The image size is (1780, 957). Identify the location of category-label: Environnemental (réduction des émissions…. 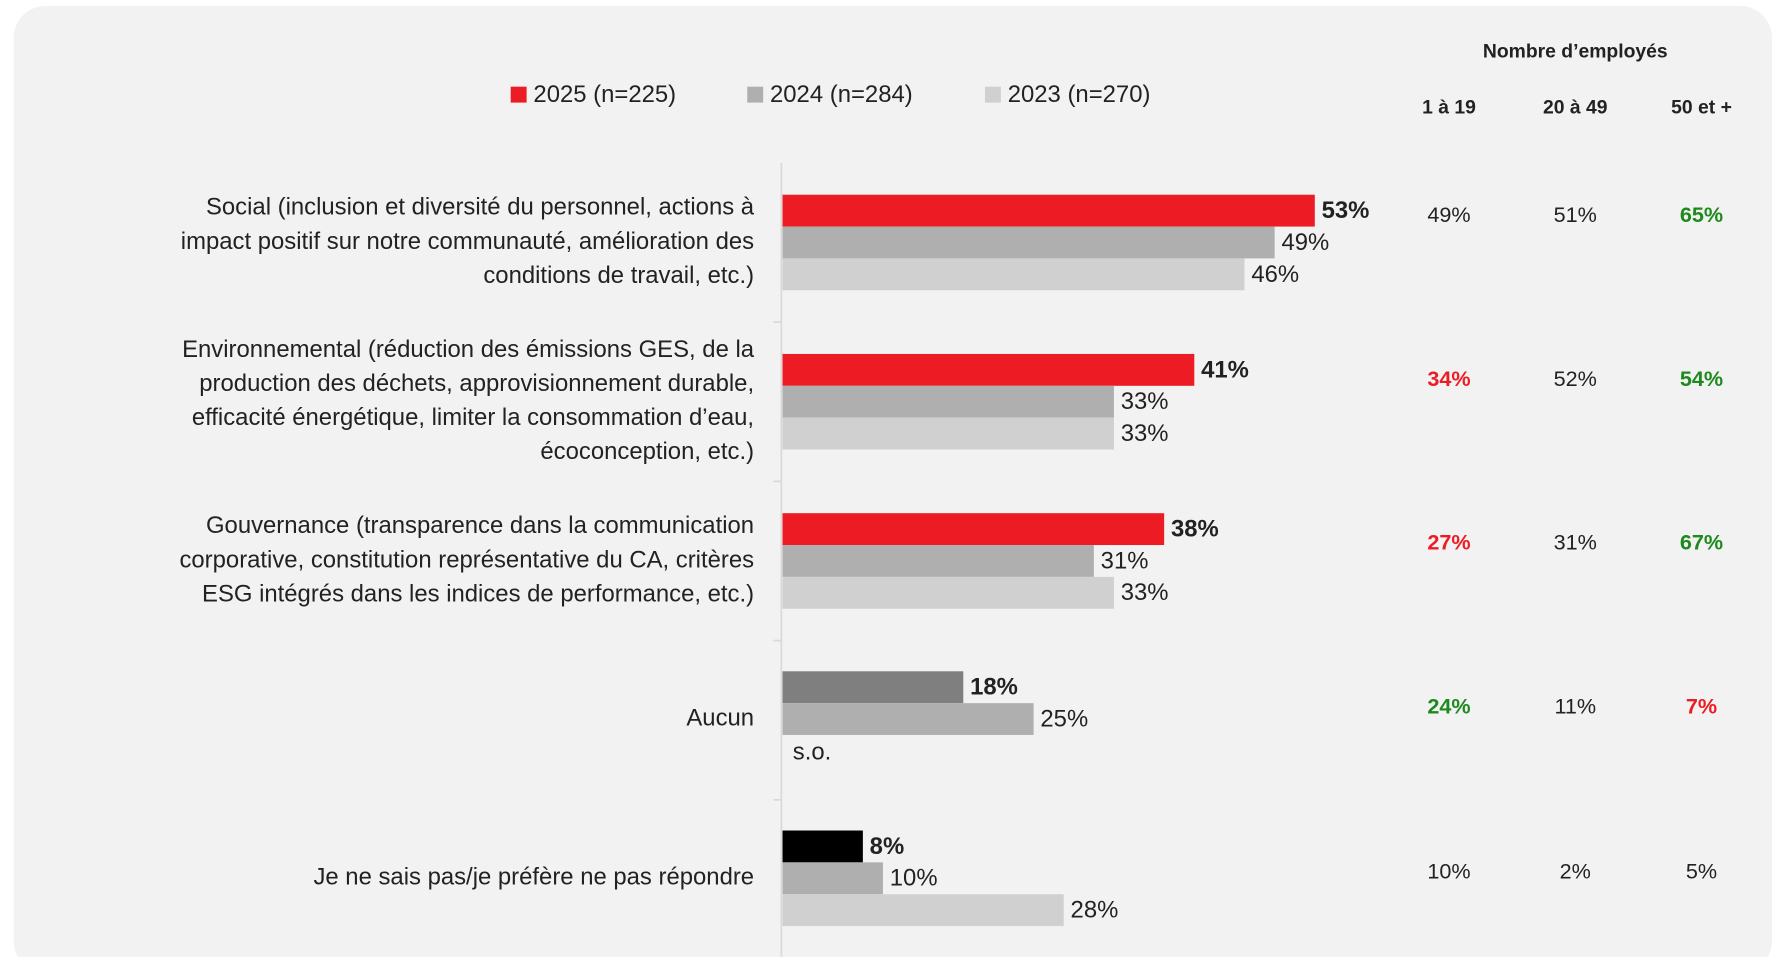
(468, 349).